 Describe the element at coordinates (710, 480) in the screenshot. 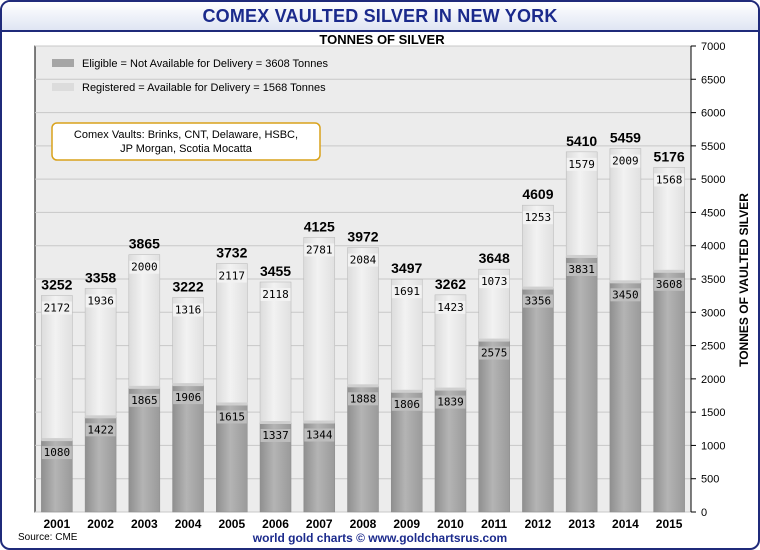

I see `y-tick-label: 500` at that location.